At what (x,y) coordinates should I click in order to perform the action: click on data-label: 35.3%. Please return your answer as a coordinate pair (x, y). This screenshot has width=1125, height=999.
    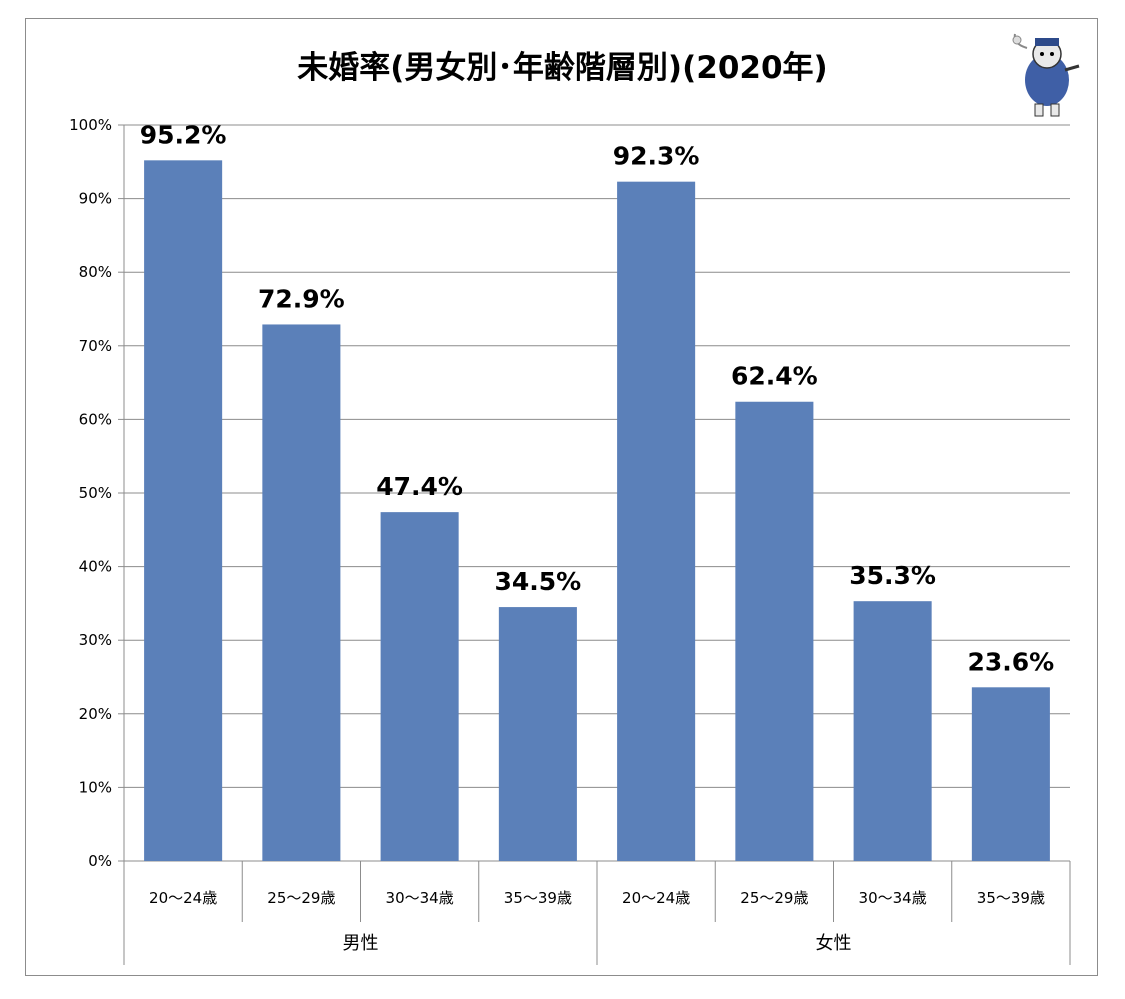
    Looking at the image, I should click on (892, 575).